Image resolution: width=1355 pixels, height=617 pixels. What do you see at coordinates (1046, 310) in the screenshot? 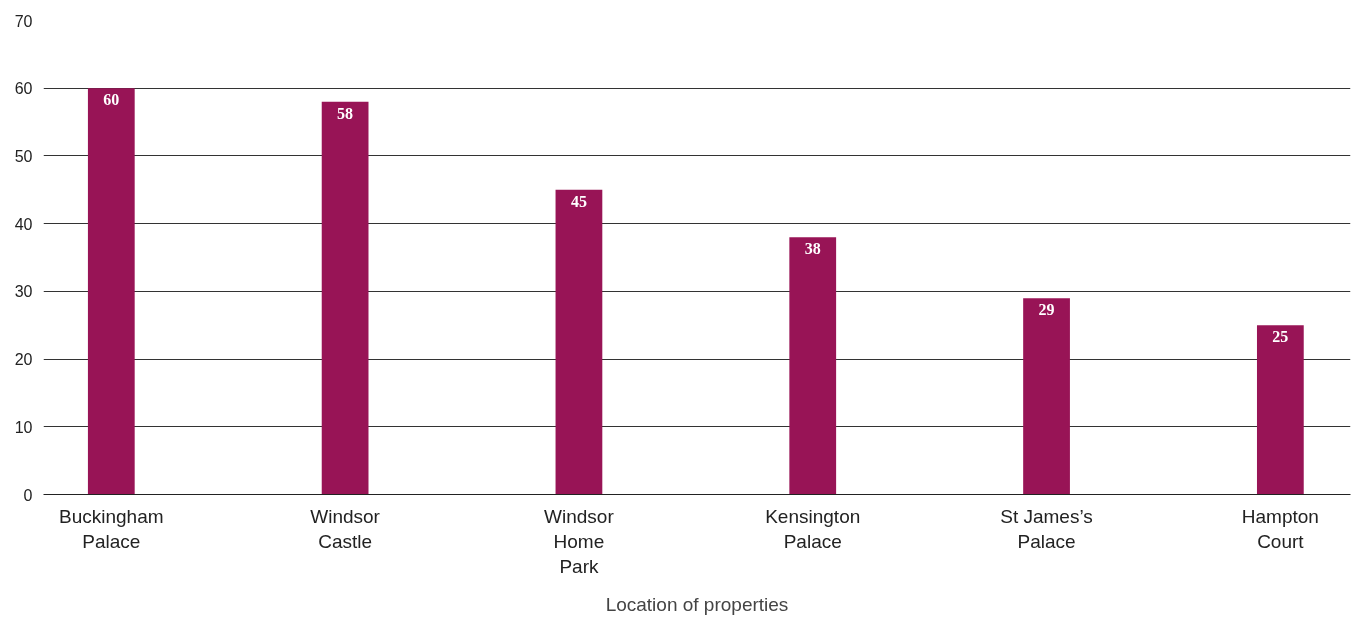
I see `data-label: 29` at bounding box center [1046, 310].